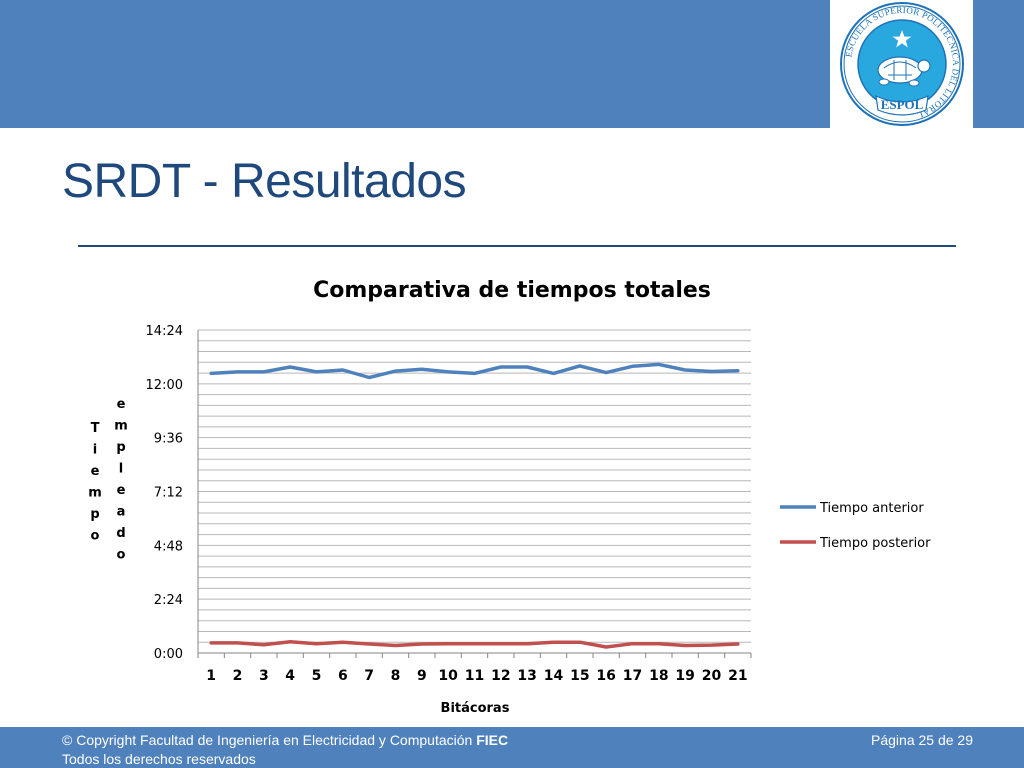  I want to click on x-tick-label: 10, so click(448, 676).